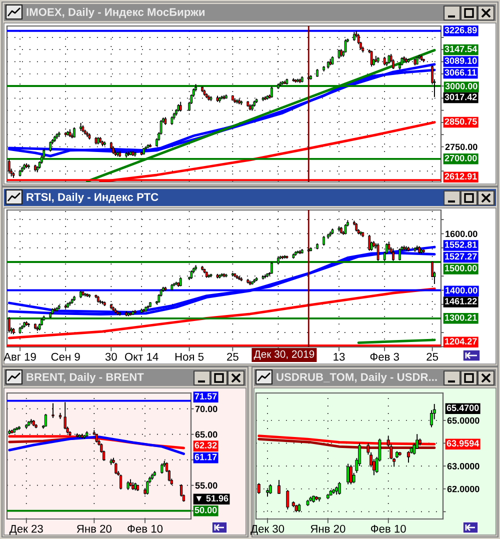 This screenshot has height=539, width=500. Describe the element at coordinates (460, 30) in the screenshot. I see `ref-line-label: 3226.89` at that location.